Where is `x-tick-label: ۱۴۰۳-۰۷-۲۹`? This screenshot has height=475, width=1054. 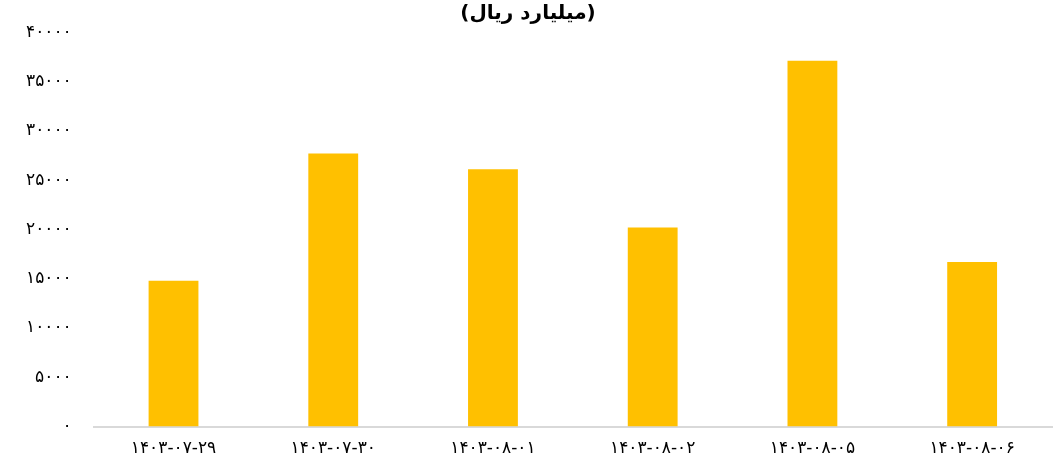
x-tick-label: ۱۴۰۳-۰۷-۲۹ is located at coordinates (173, 447).